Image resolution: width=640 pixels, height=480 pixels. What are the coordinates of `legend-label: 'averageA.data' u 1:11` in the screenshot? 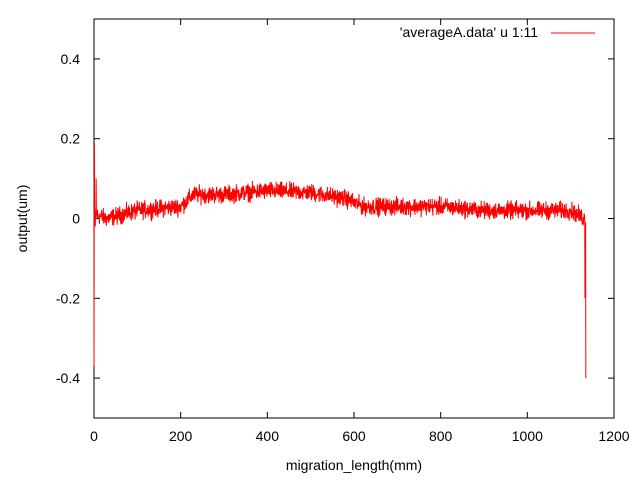 It's located at (469, 32).